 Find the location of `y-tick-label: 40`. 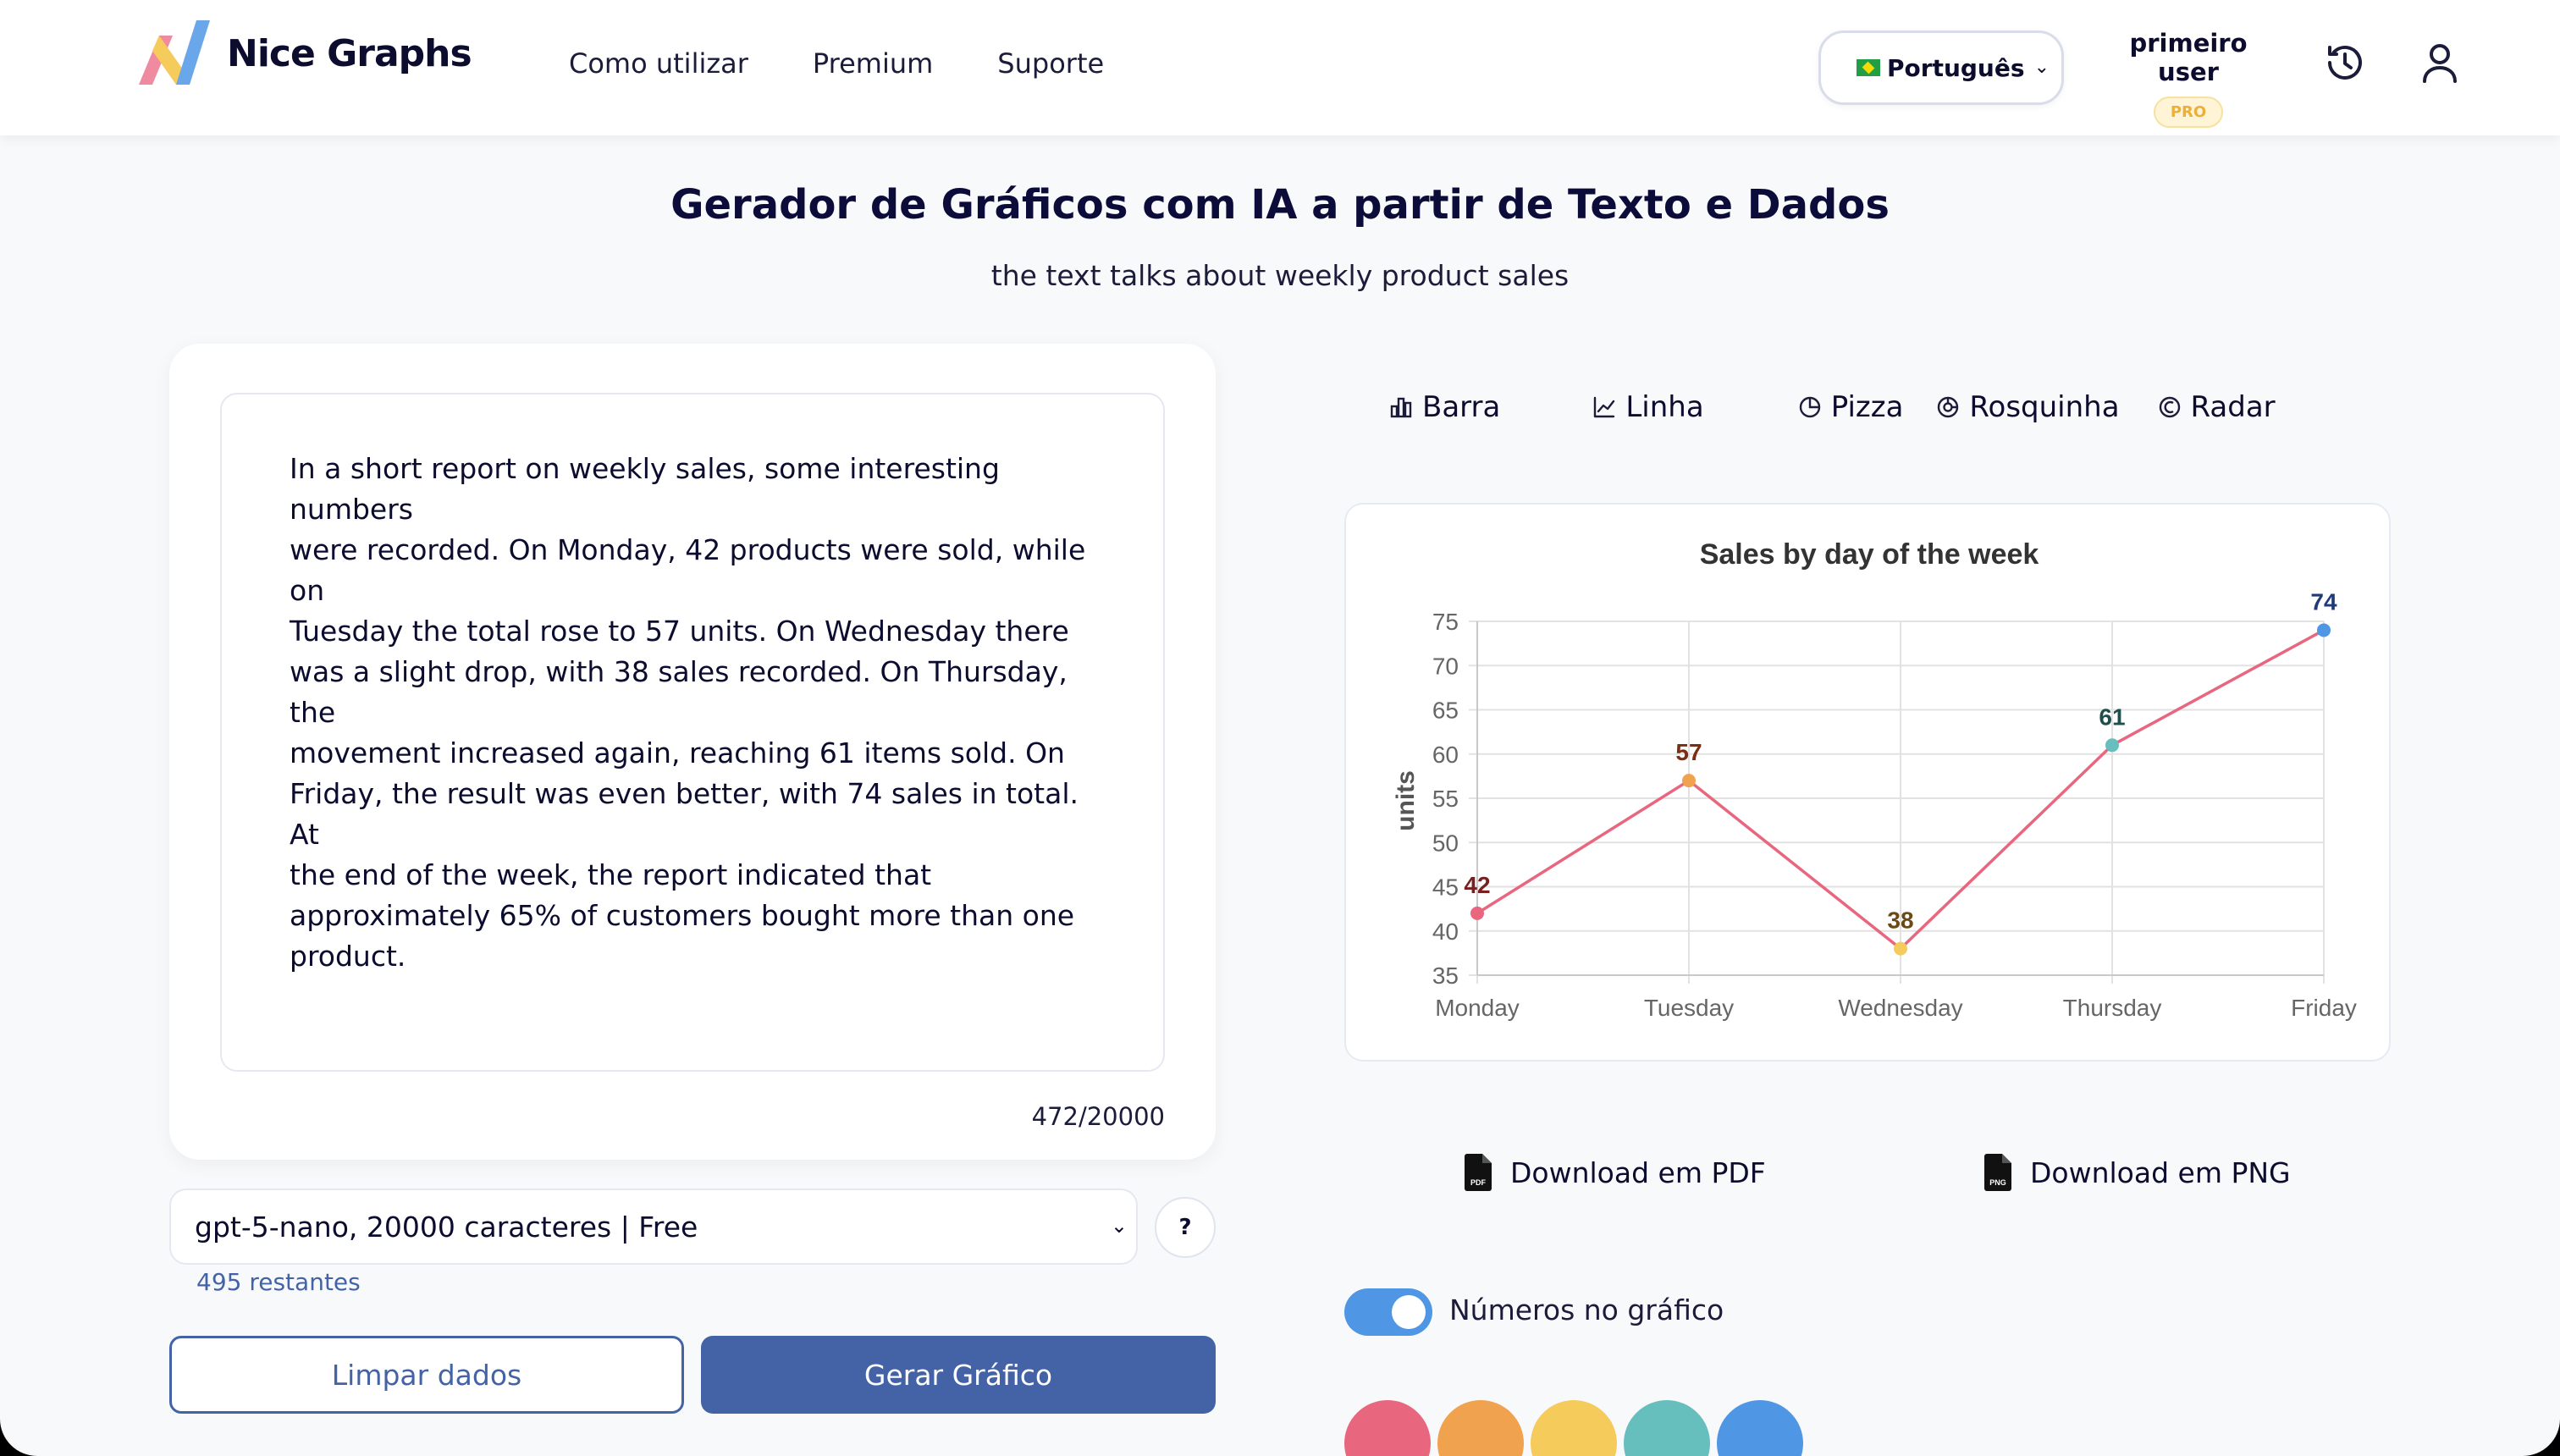

y-tick-label: 40 is located at coordinates (1445, 932).